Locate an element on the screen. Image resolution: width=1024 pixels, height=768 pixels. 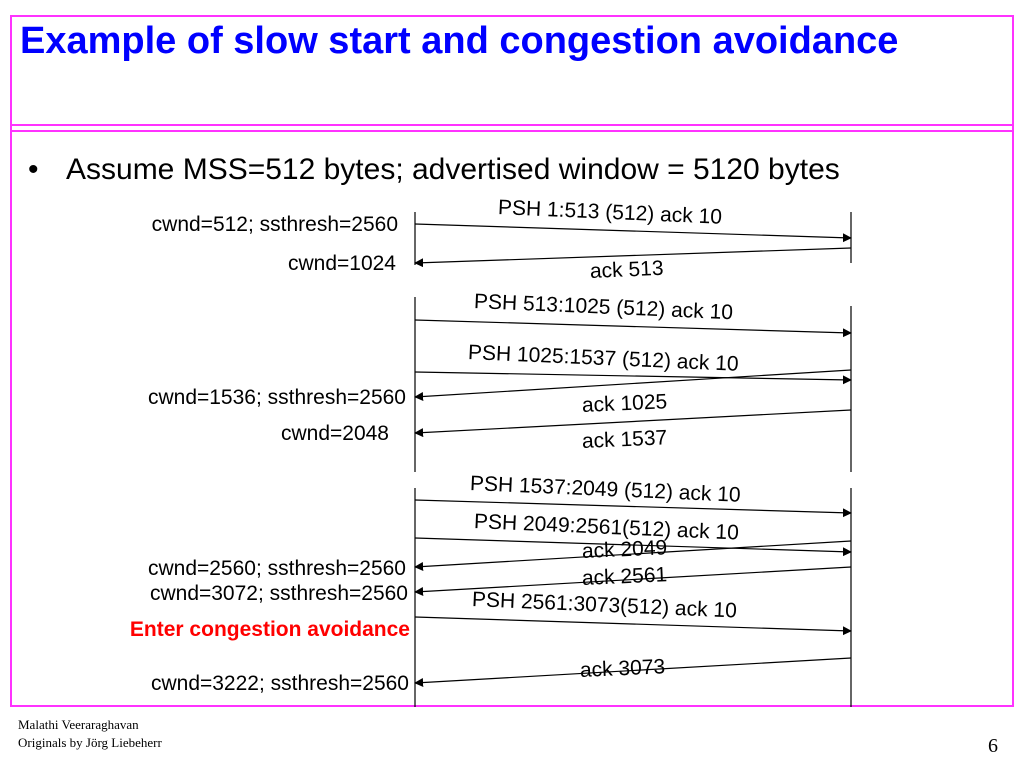
title-separator-top is located at coordinates (512, 125).